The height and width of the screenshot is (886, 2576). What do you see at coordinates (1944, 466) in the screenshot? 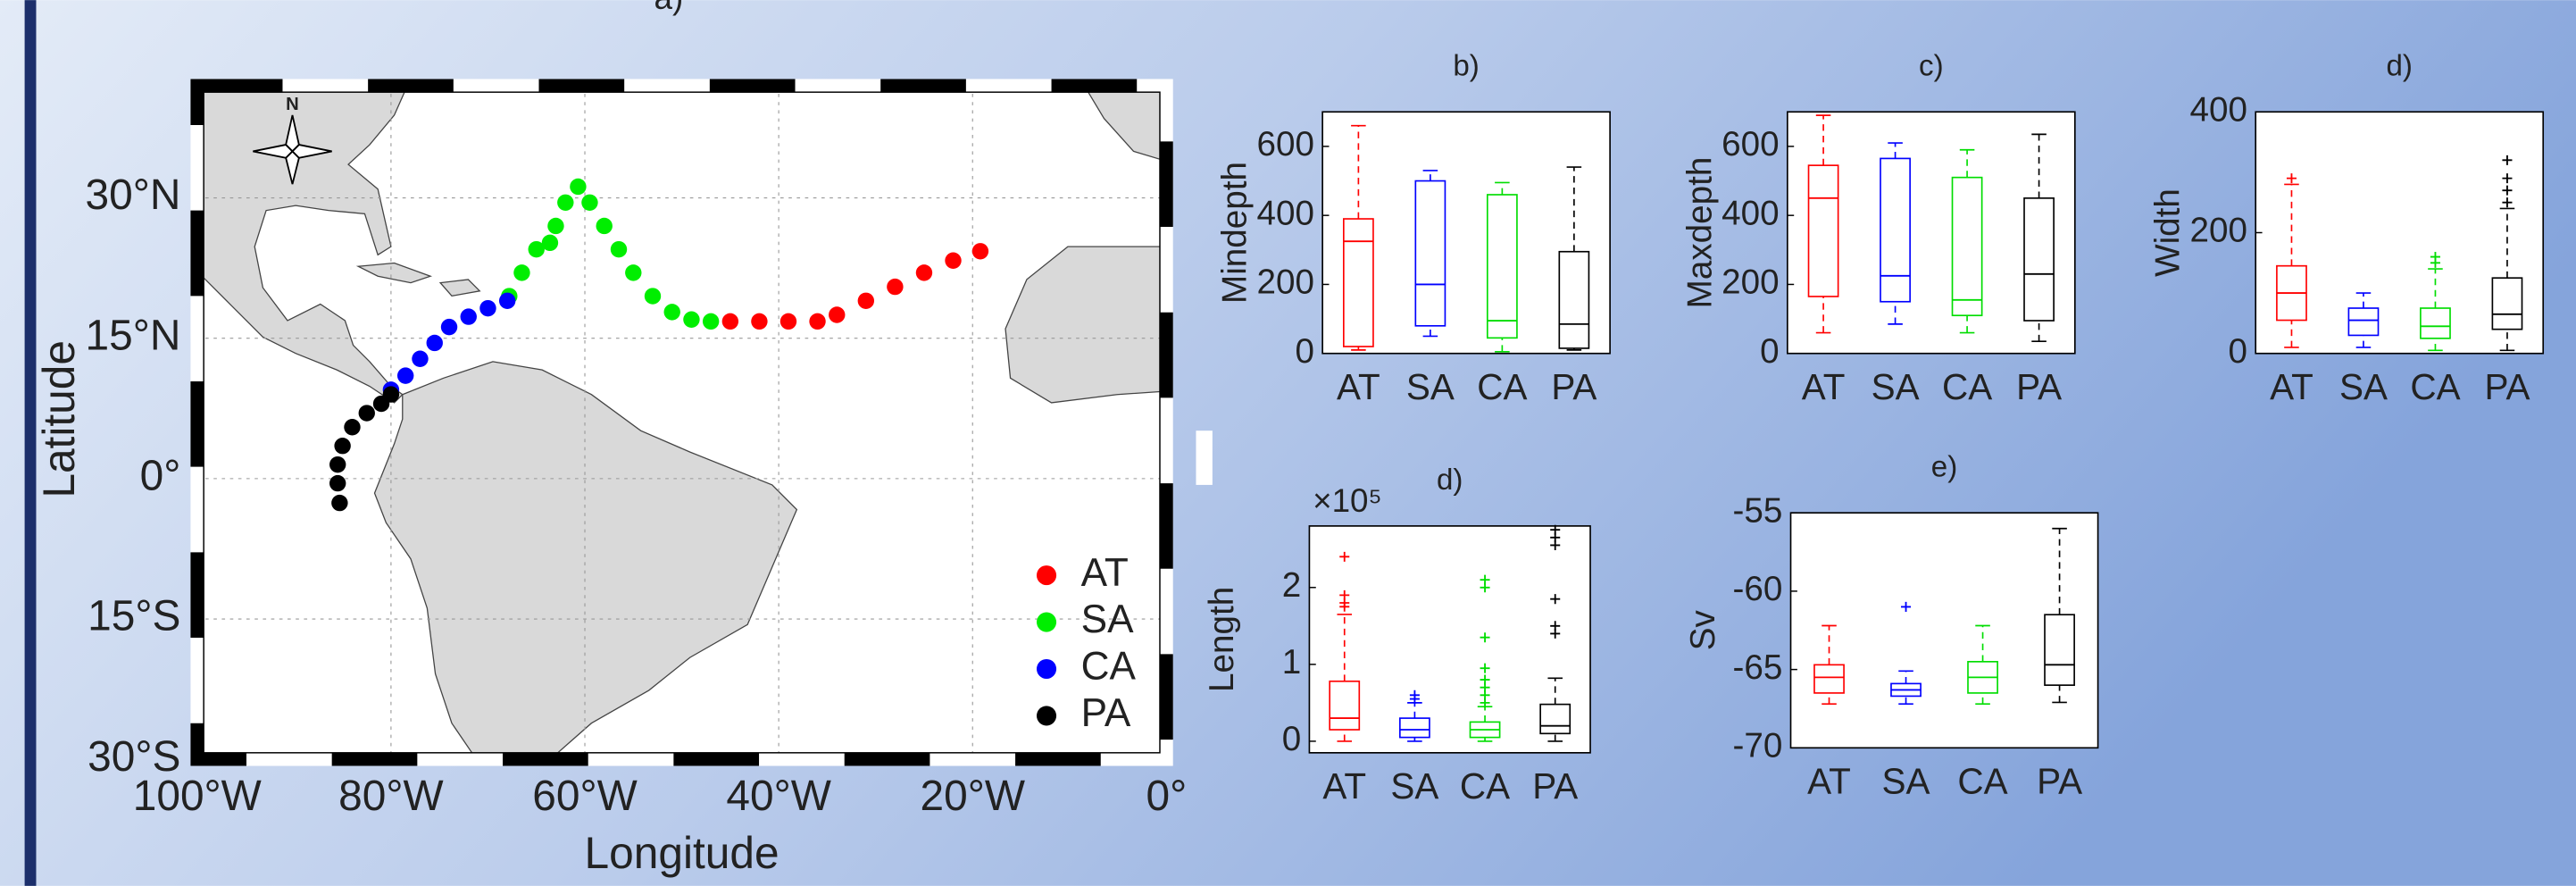
I see `chart-title: e)` at bounding box center [1944, 466].